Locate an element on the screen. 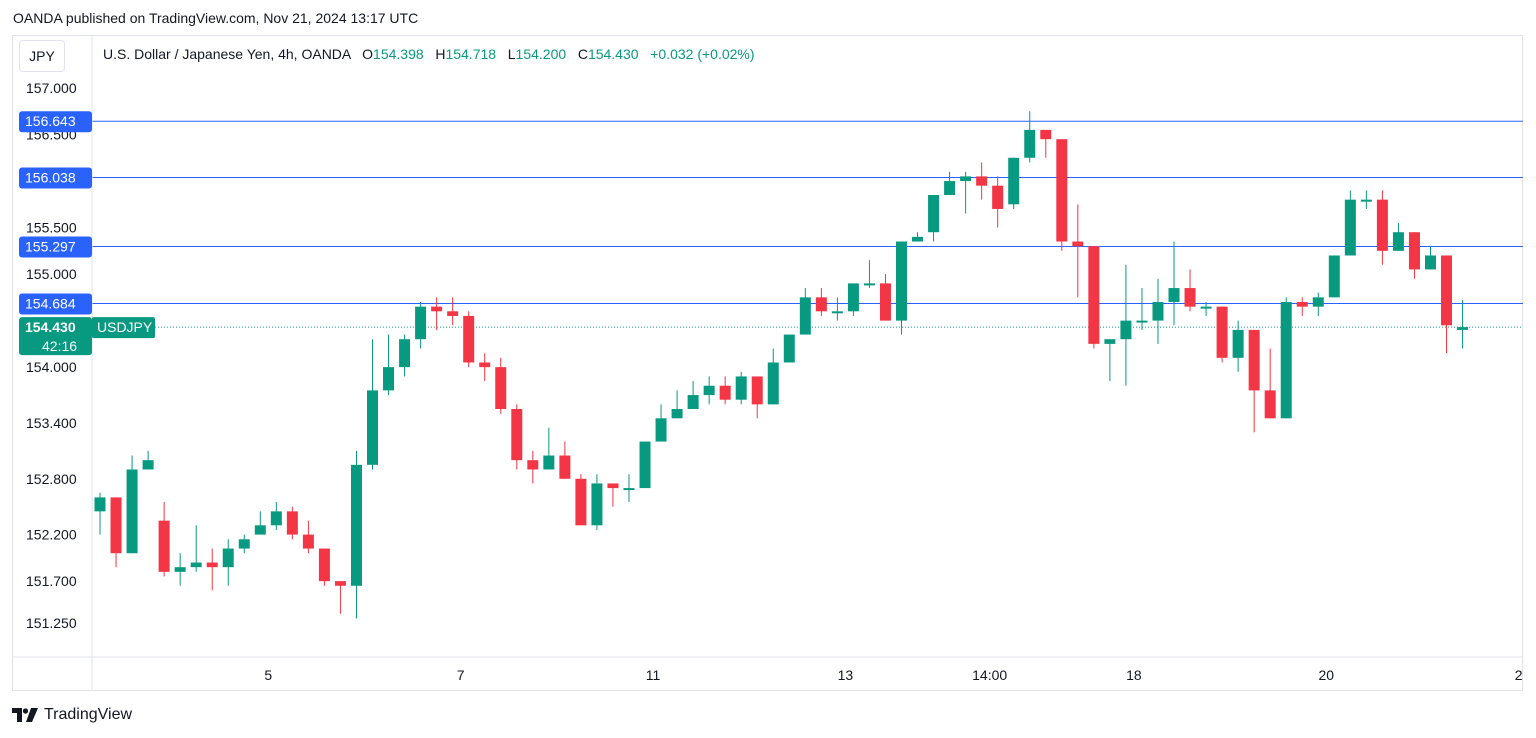 This screenshot has width=1536, height=738. currency-button: JPY is located at coordinates (42, 56).